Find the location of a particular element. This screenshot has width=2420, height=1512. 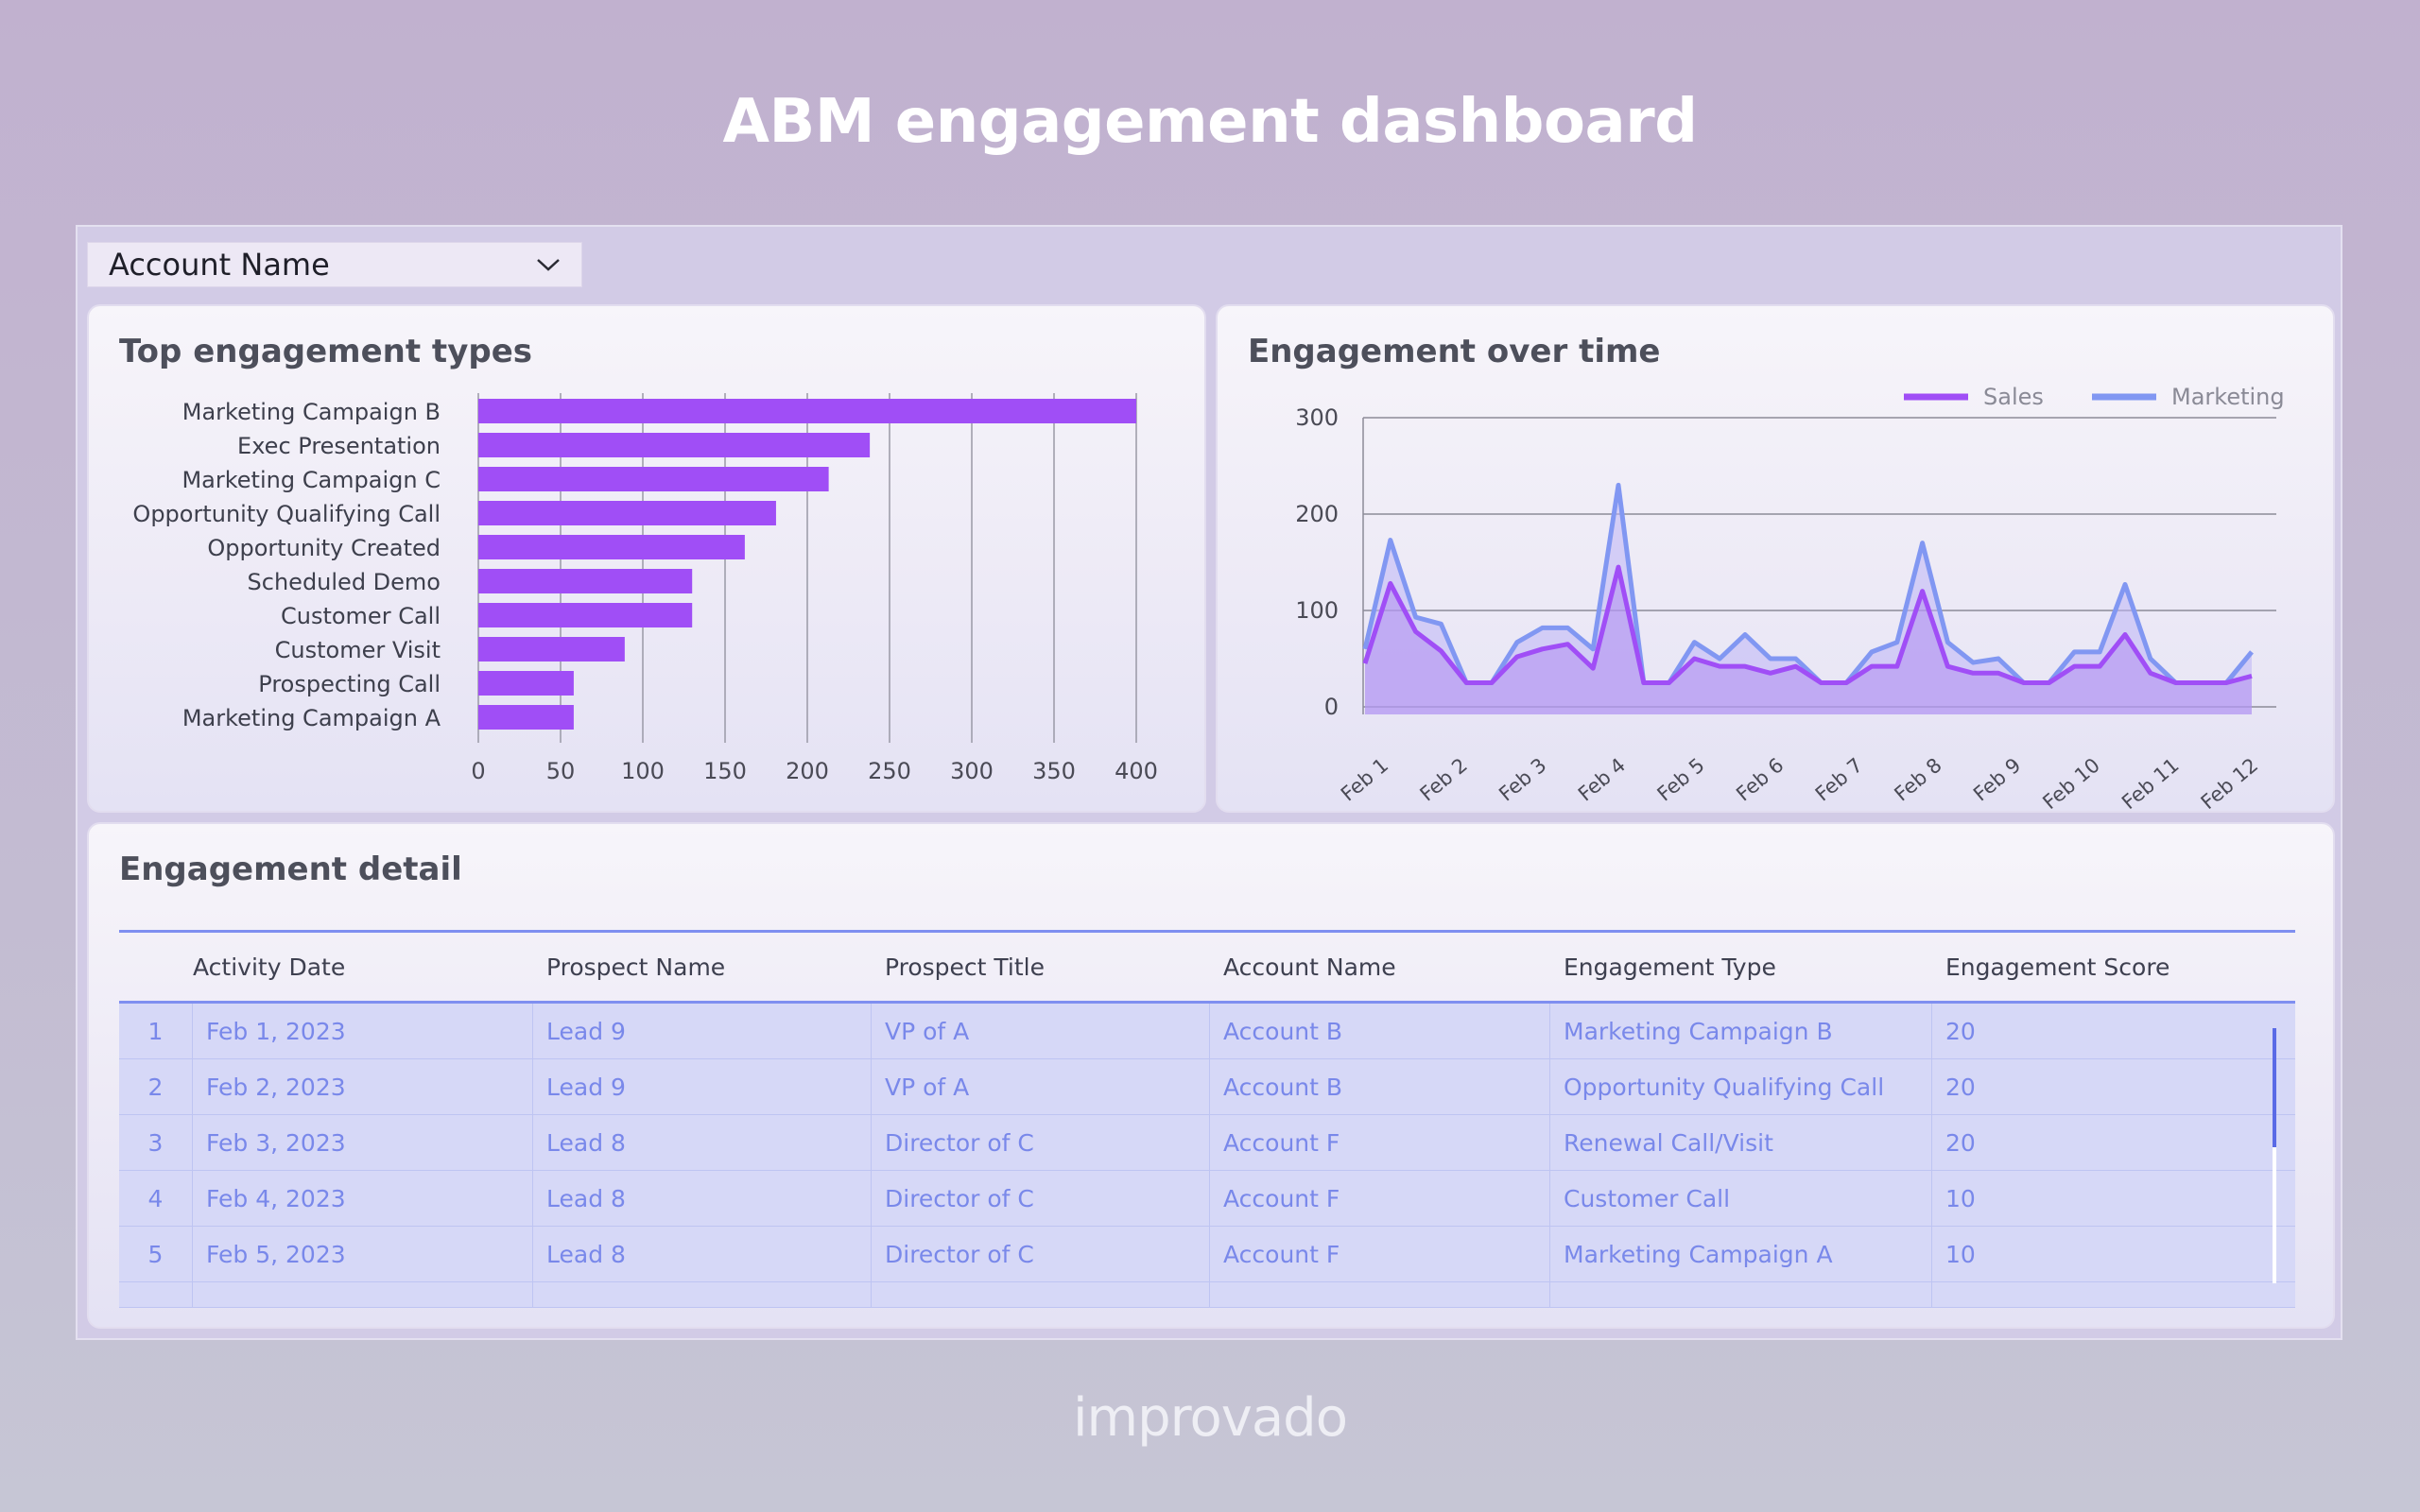

account-name-filter-label: Account Name is located at coordinates (219, 265).